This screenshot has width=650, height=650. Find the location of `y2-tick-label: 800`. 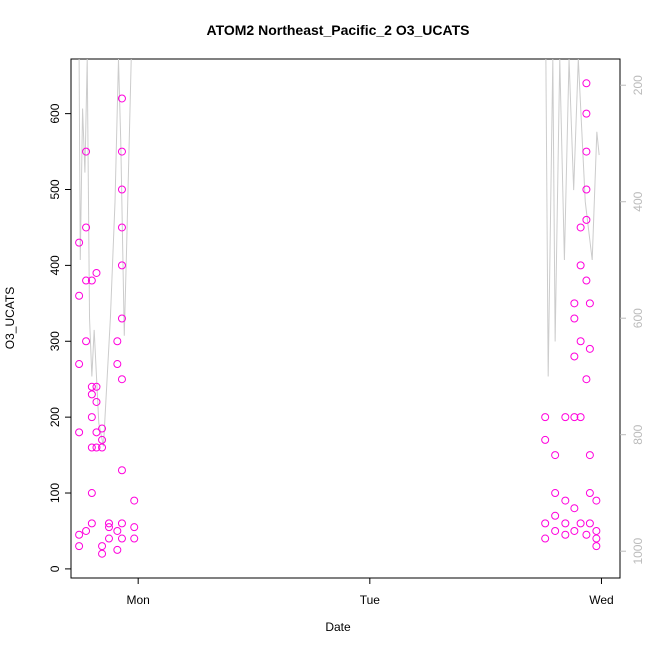

y2-tick-label: 800 is located at coordinates (638, 434).